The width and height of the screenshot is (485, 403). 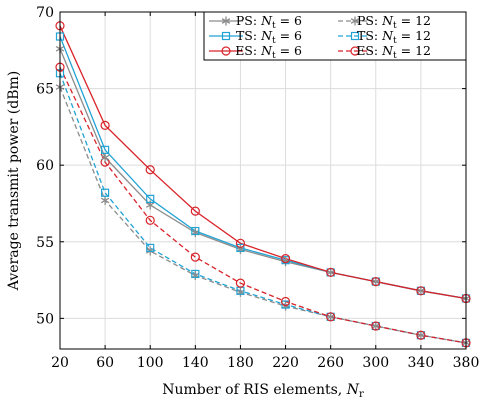 What do you see at coordinates (421, 363) in the screenshot?
I see `x-tick-label: 340` at bounding box center [421, 363].